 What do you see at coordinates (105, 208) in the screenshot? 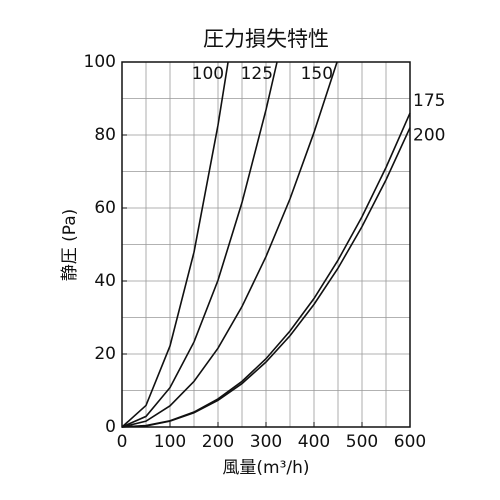
I see `y-tick-label: 60` at bounding box center [105, 208].